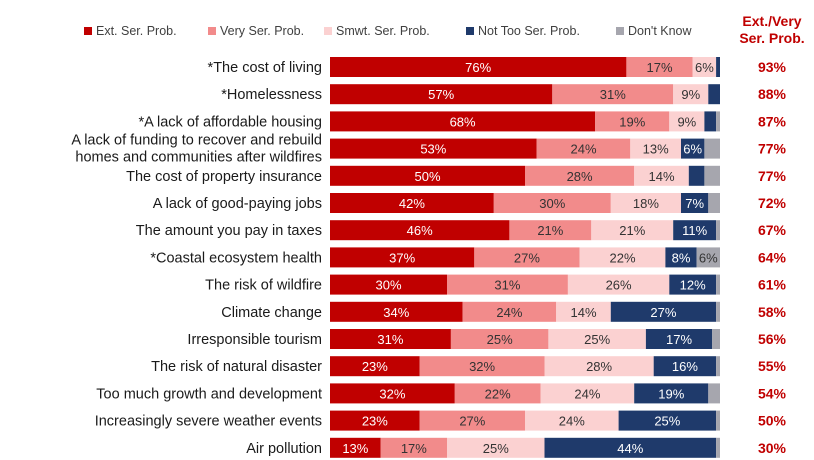 This screenshot has width=814, height=460. Describe the element at coordinates (254, 340) in the screenshot. I see `category-label: Irresponsible tourism` at that location.